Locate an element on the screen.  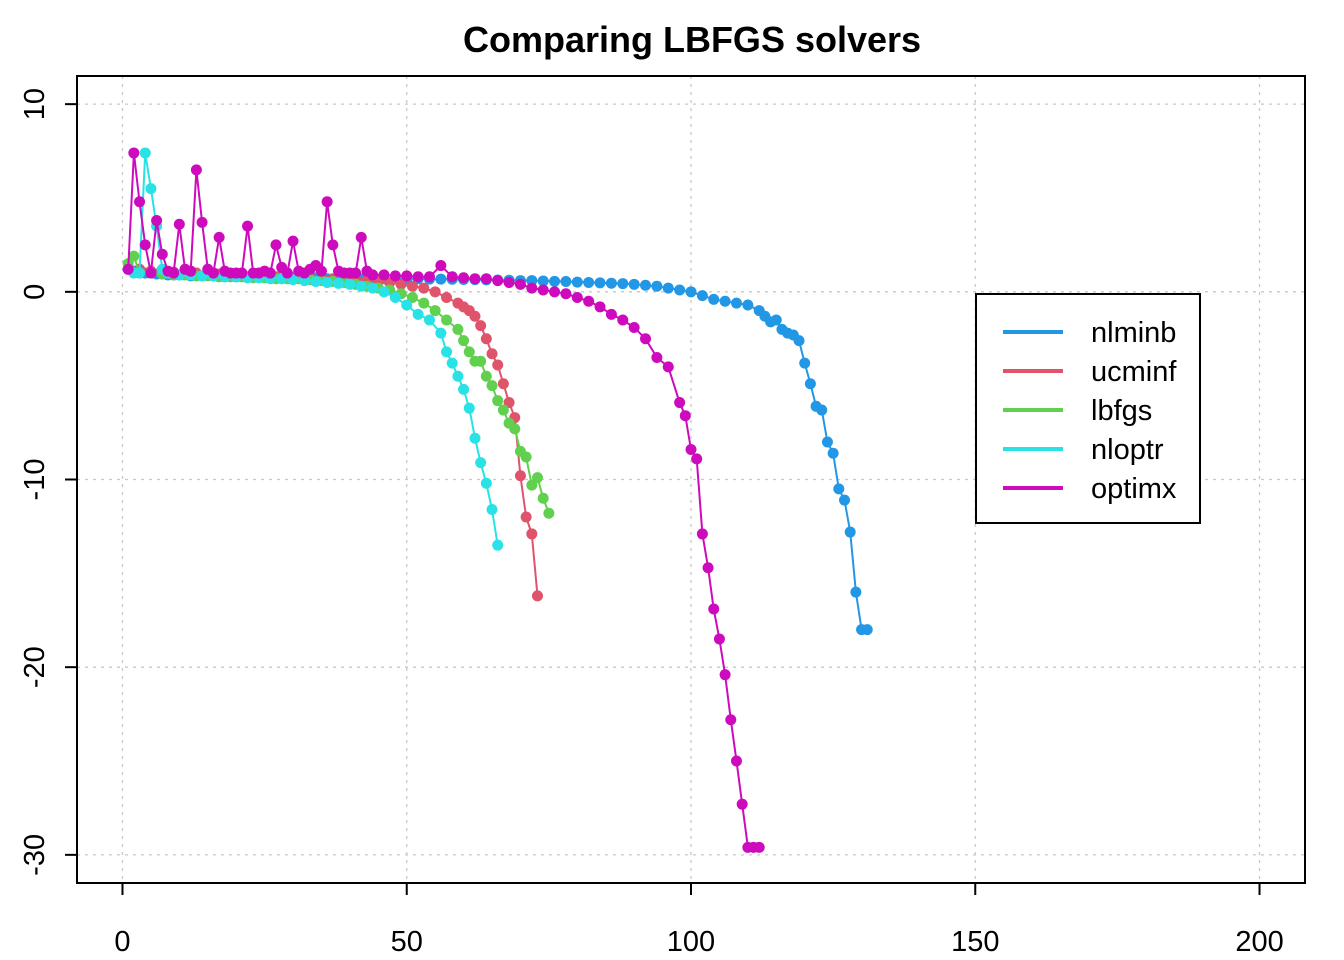
legend-label-ucminf: ucminf is located at coordinates (1134, 372).